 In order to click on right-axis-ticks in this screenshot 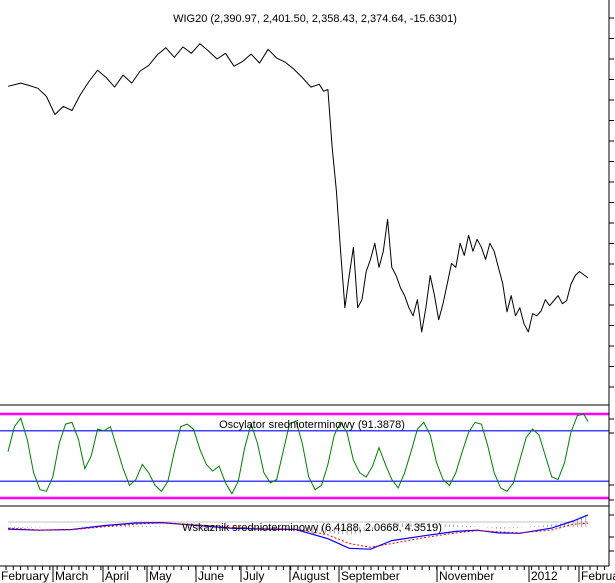, I will do `click(611, 284)`.